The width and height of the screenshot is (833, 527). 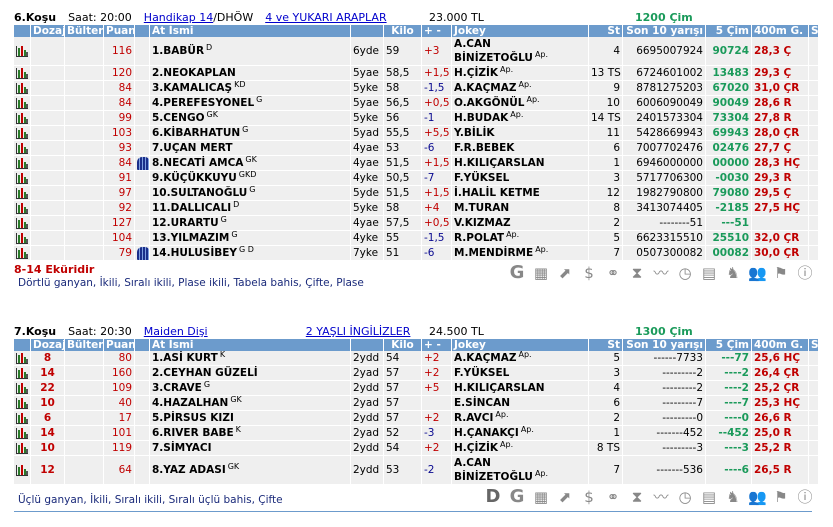 I want to click on stopwatch-icon: ◷, so click(x=685, y=273).